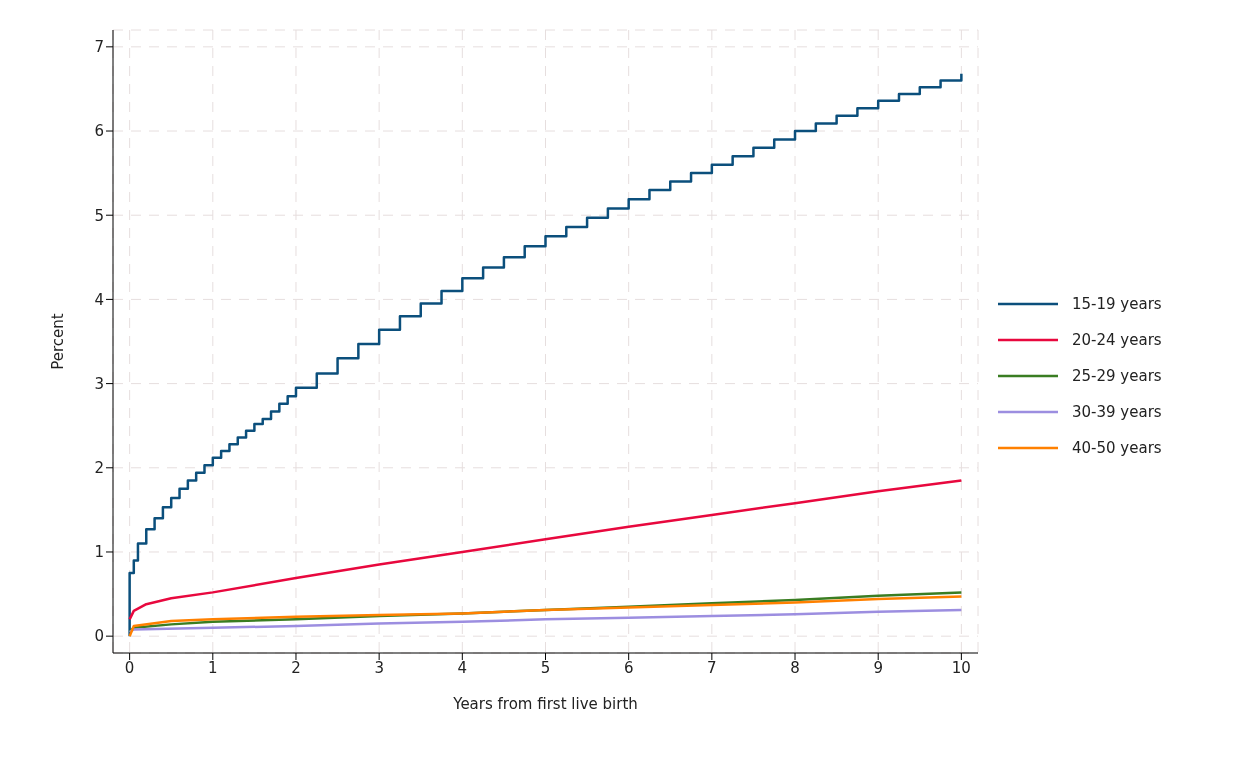  Describe the element at coordinates (1117, 375) in the screenshot. I see `legend-label: 25-29 years` at that location.